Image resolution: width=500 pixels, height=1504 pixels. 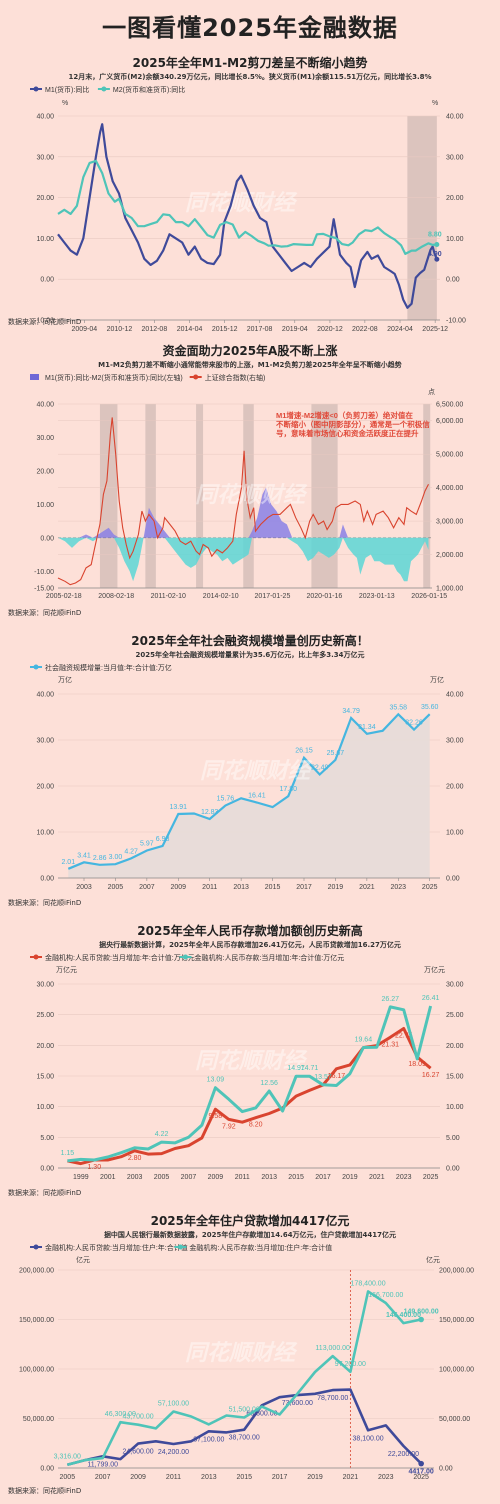 I want to click on data-source: 数据来源：同花顺iFinD, so click(x=45, y=322).